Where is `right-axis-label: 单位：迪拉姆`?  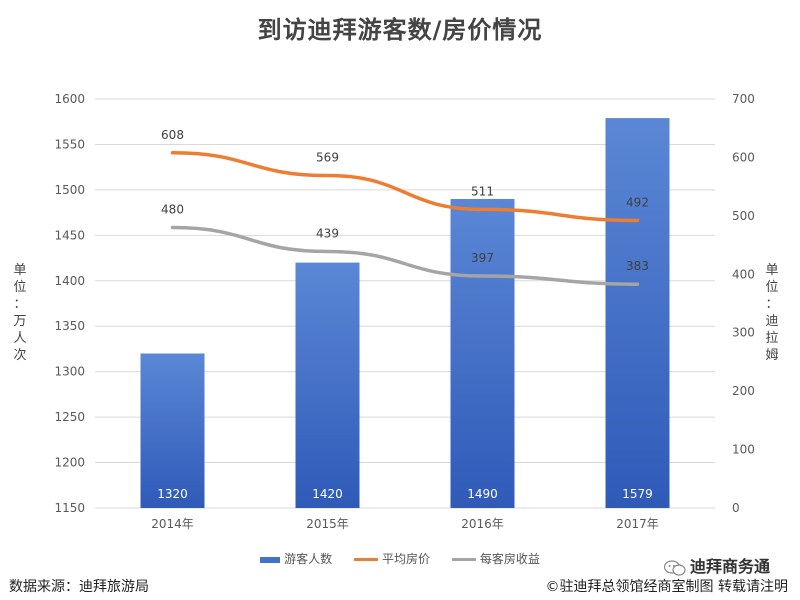 right-axis-label: 单位：迪拉姆 is located at coordinates (772, 313).